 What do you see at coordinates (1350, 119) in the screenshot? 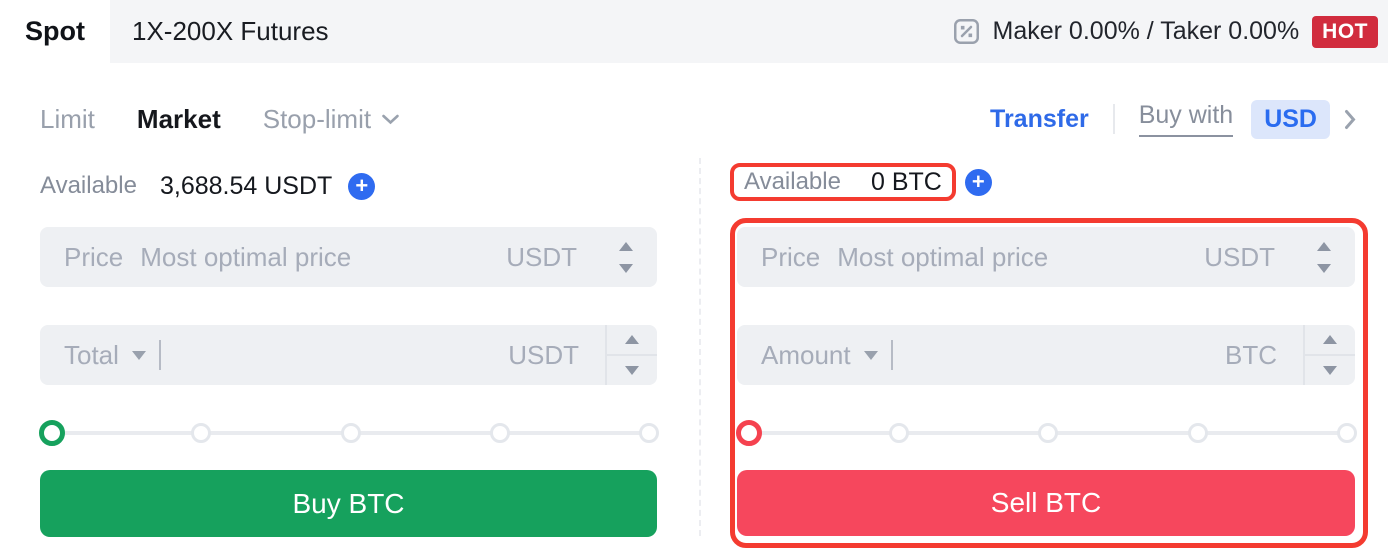
I see `chevron-right-icon` at bounding box center [1350, 119].